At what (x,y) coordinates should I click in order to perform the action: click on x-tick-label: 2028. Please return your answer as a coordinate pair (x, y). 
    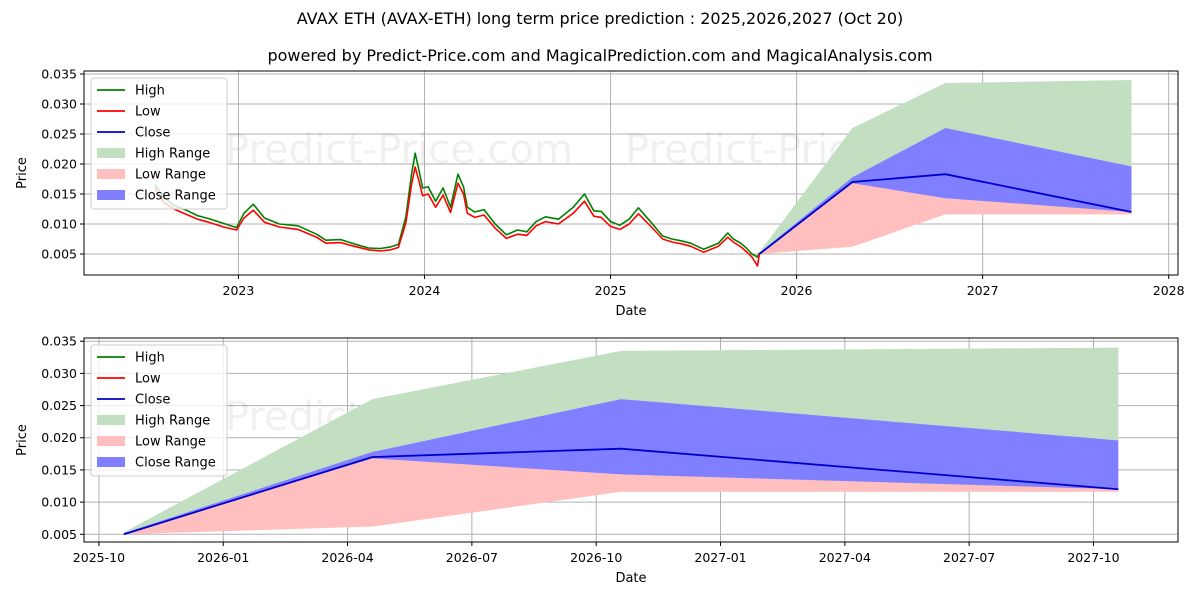
    Looking at the image, I should click on (1169, 290).